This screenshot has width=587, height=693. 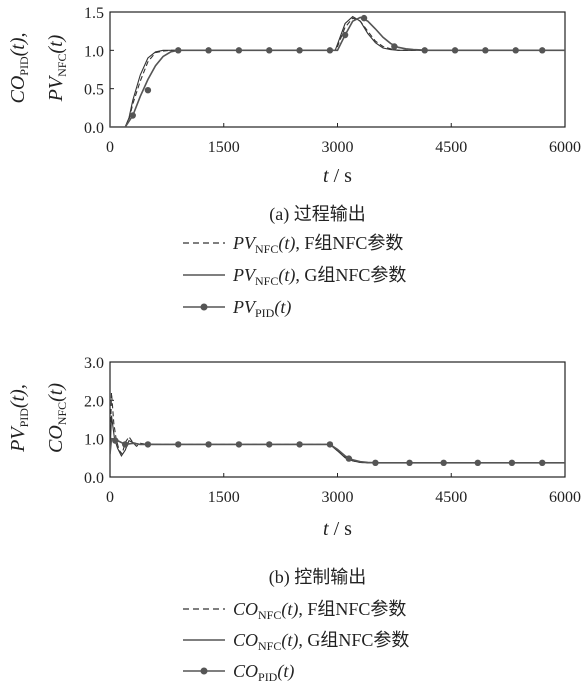 What do you see at coordinates (94, 363) in the screenshot?
I see `y-tick-label: 3.0` at bounding box center [94, 363].